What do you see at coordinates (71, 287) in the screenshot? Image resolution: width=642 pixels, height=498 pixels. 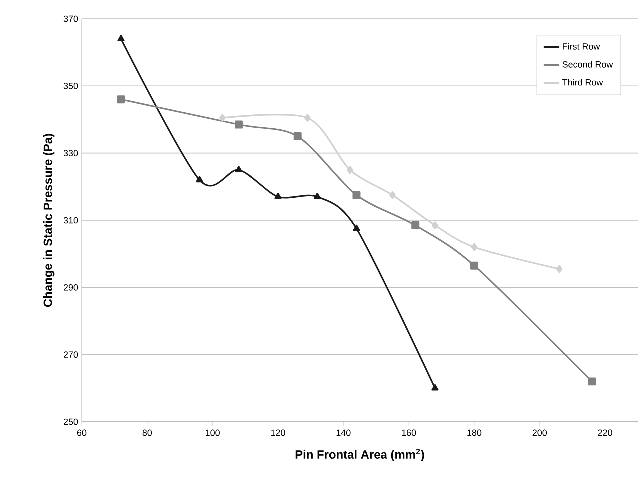 I see `y-tick-label: 290` at bounding box center [71, 287].